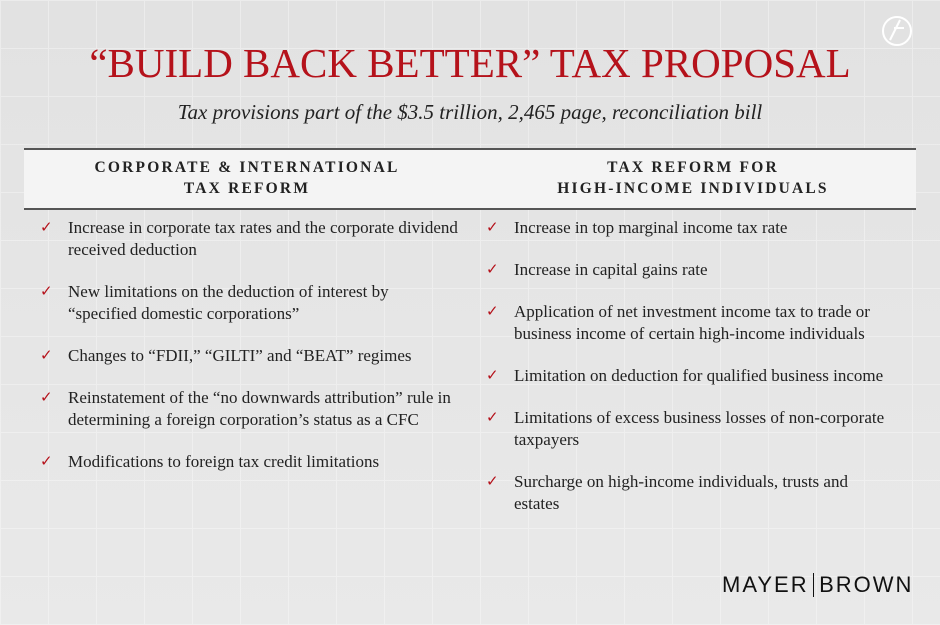  I want to click on header-band, so click(470, 179).